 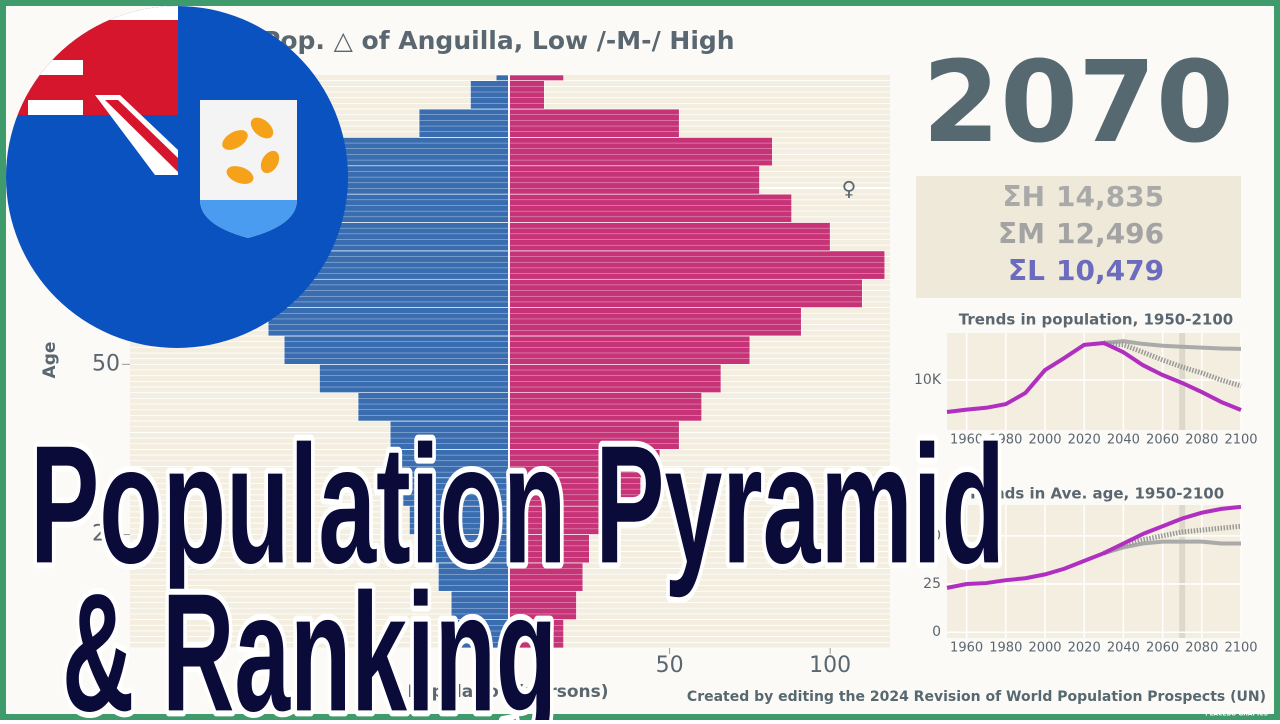 What do you see at coordinates (1096, 494) in the screenshot?
I see `chart-title: Trends in Ave. age, 1950-2100` at bounding box center [1096, 494].